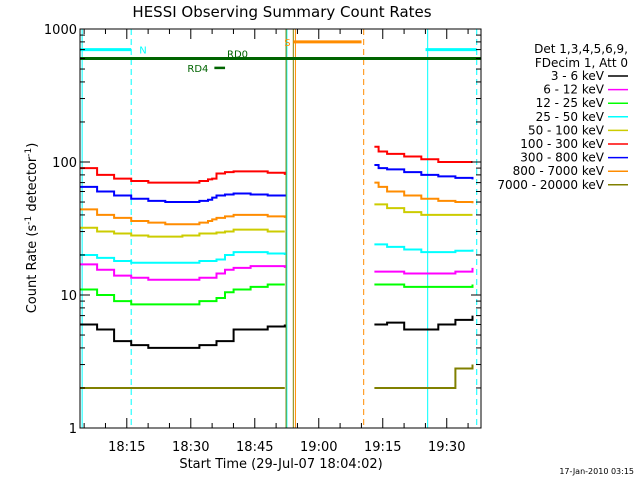 The height and width of the screenshot is (480, 640). I want to click on y-tick-label-2: 100, so click(64, 163).